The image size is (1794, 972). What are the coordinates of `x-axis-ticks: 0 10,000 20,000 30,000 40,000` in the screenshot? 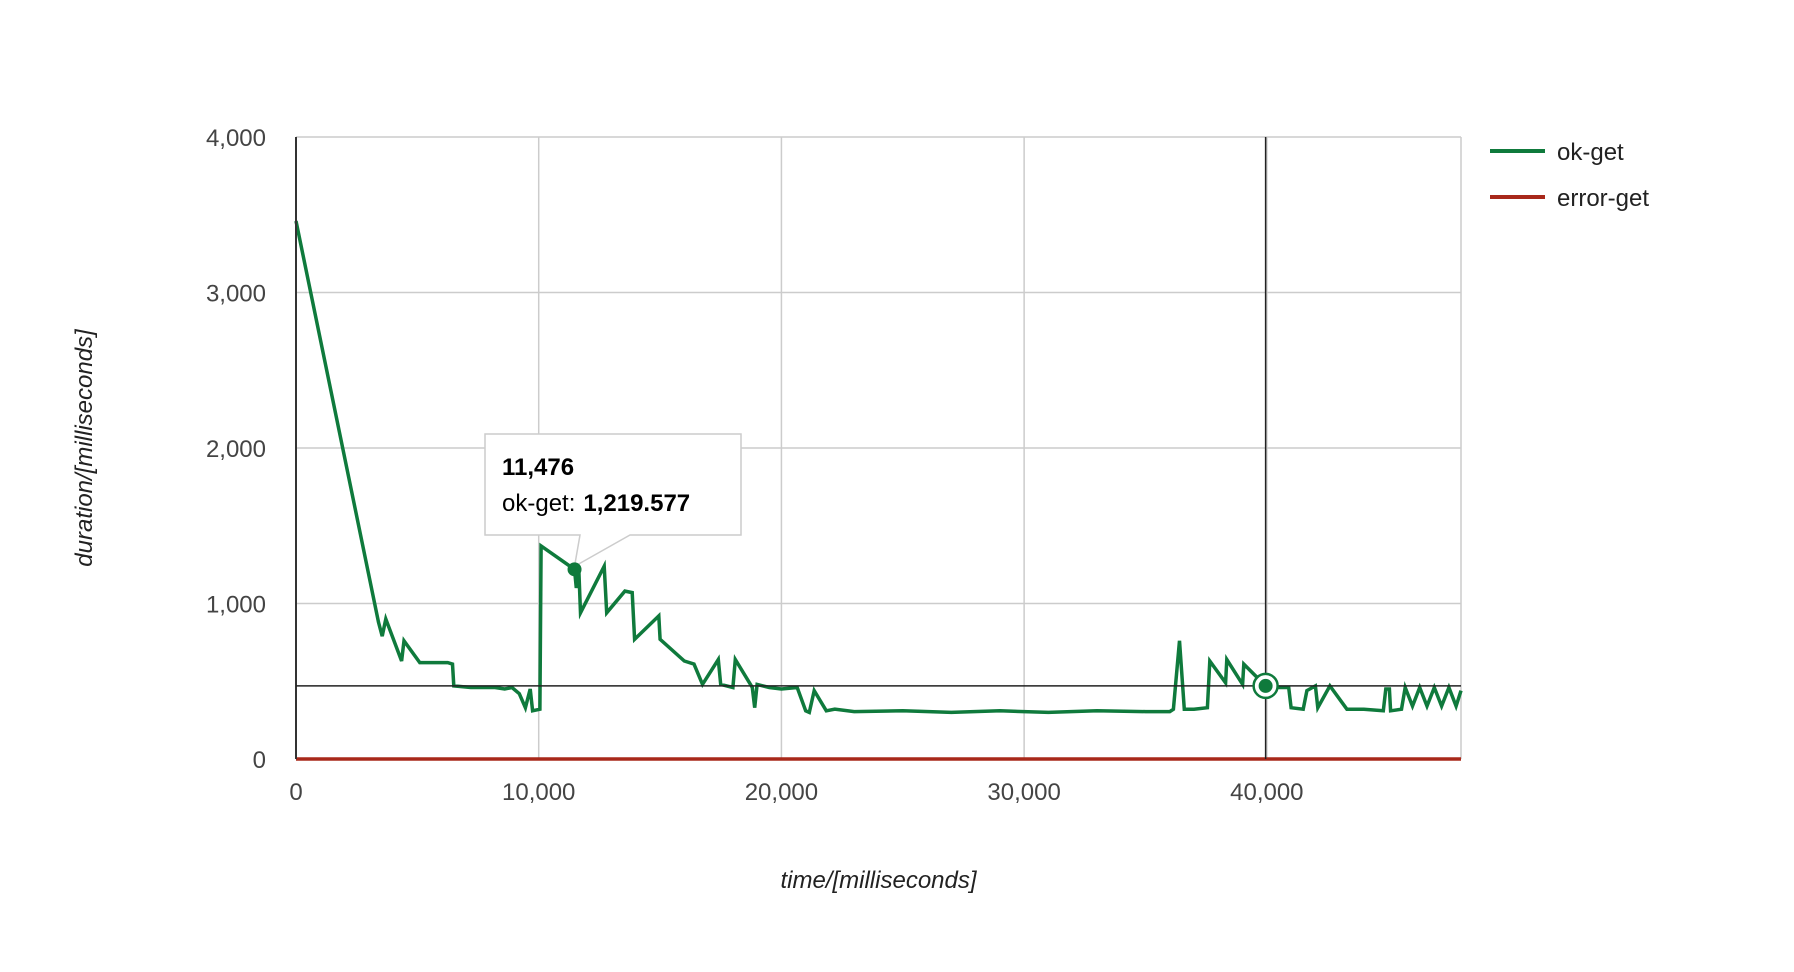 It's located at (796, 792).